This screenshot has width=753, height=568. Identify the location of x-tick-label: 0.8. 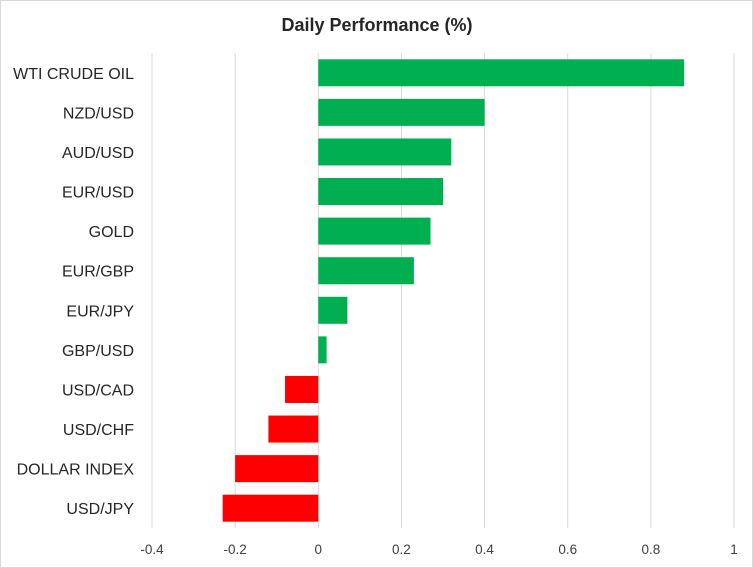
(650, 549).